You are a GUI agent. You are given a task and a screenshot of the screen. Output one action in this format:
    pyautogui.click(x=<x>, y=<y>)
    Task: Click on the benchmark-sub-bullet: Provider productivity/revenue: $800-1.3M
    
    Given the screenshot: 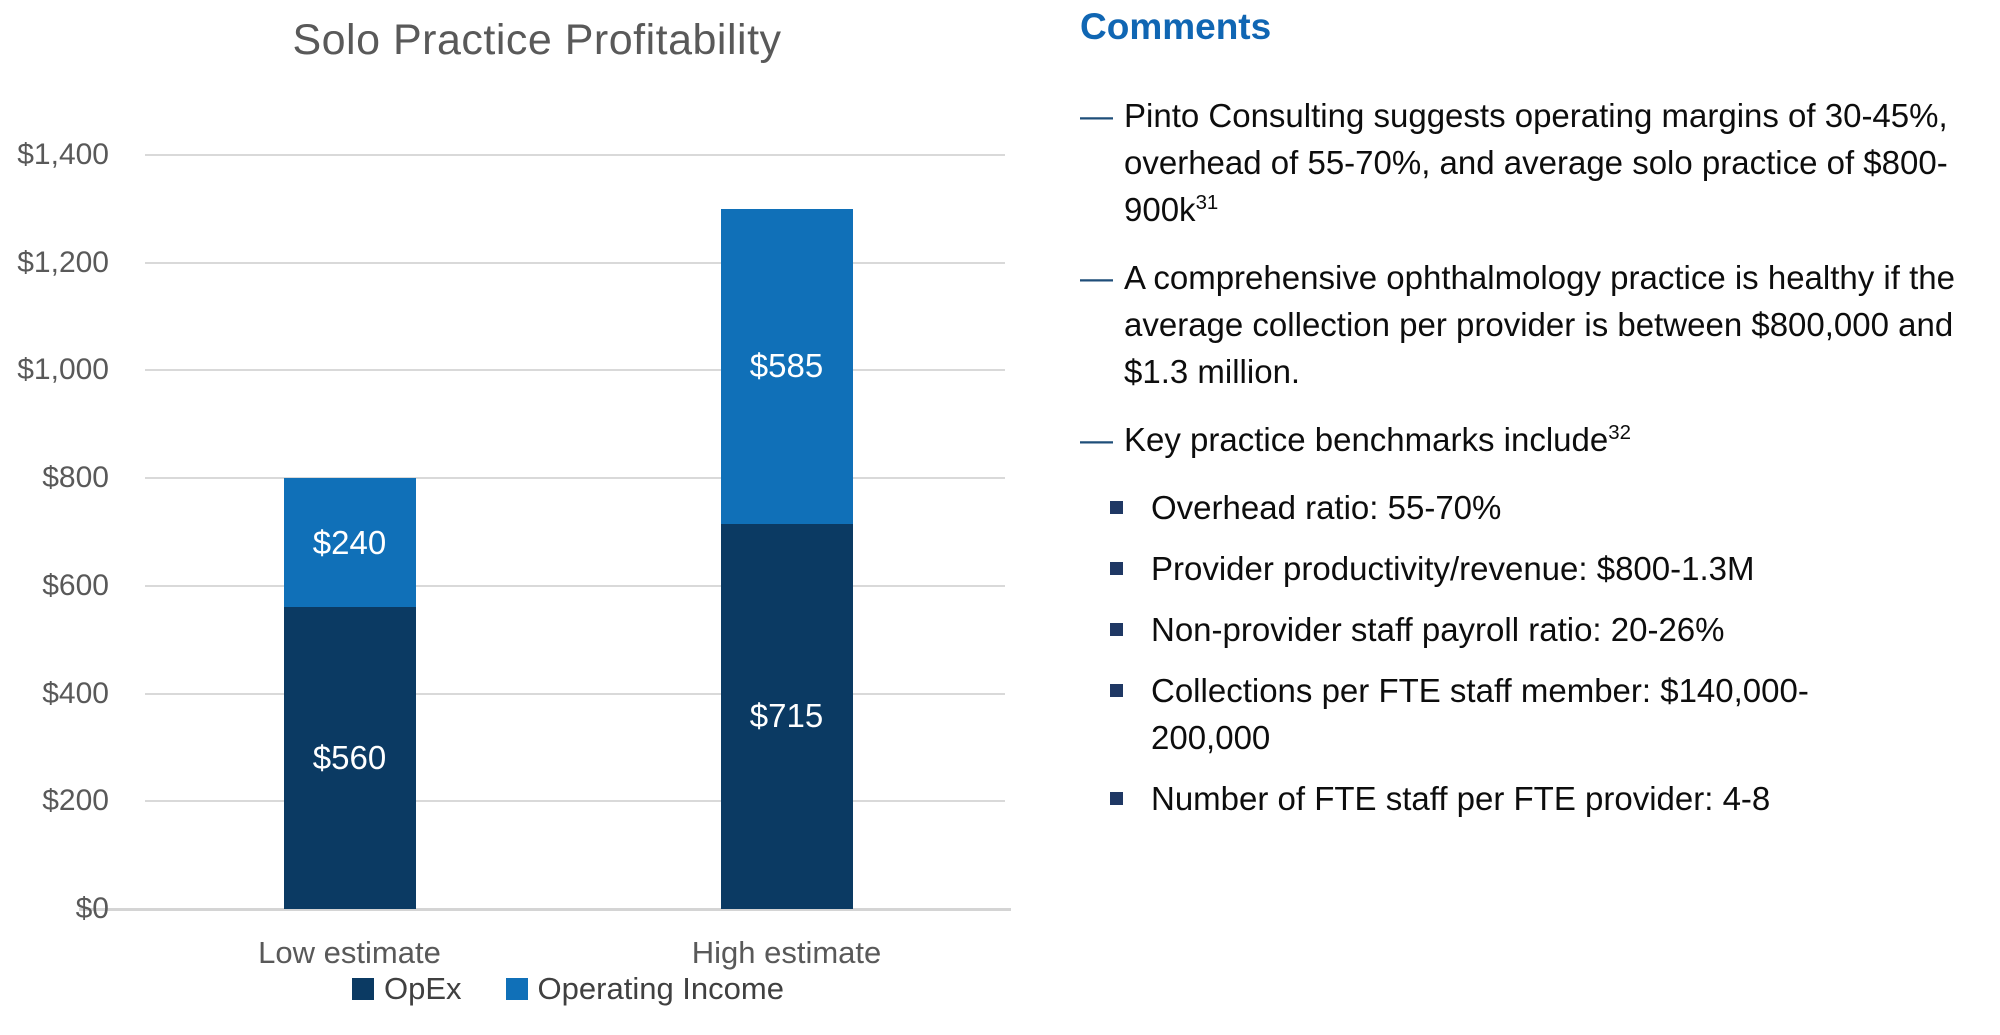 What is the action you would take?
    pyautogui.click(x=1550, y=568)
    